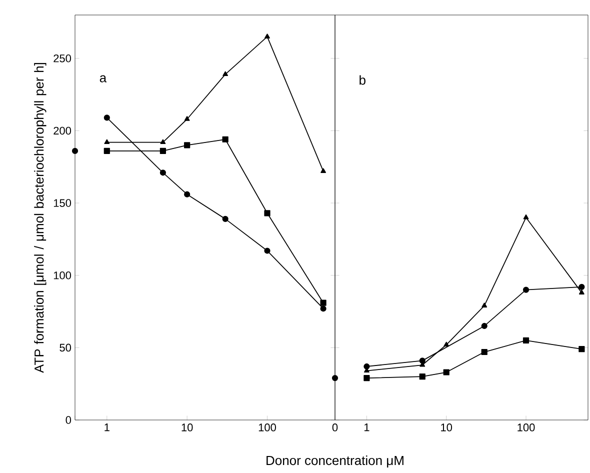 The width and height of the screenshot is (590, 473). I want to click on y-tick-label: 150, so click(63, 203).